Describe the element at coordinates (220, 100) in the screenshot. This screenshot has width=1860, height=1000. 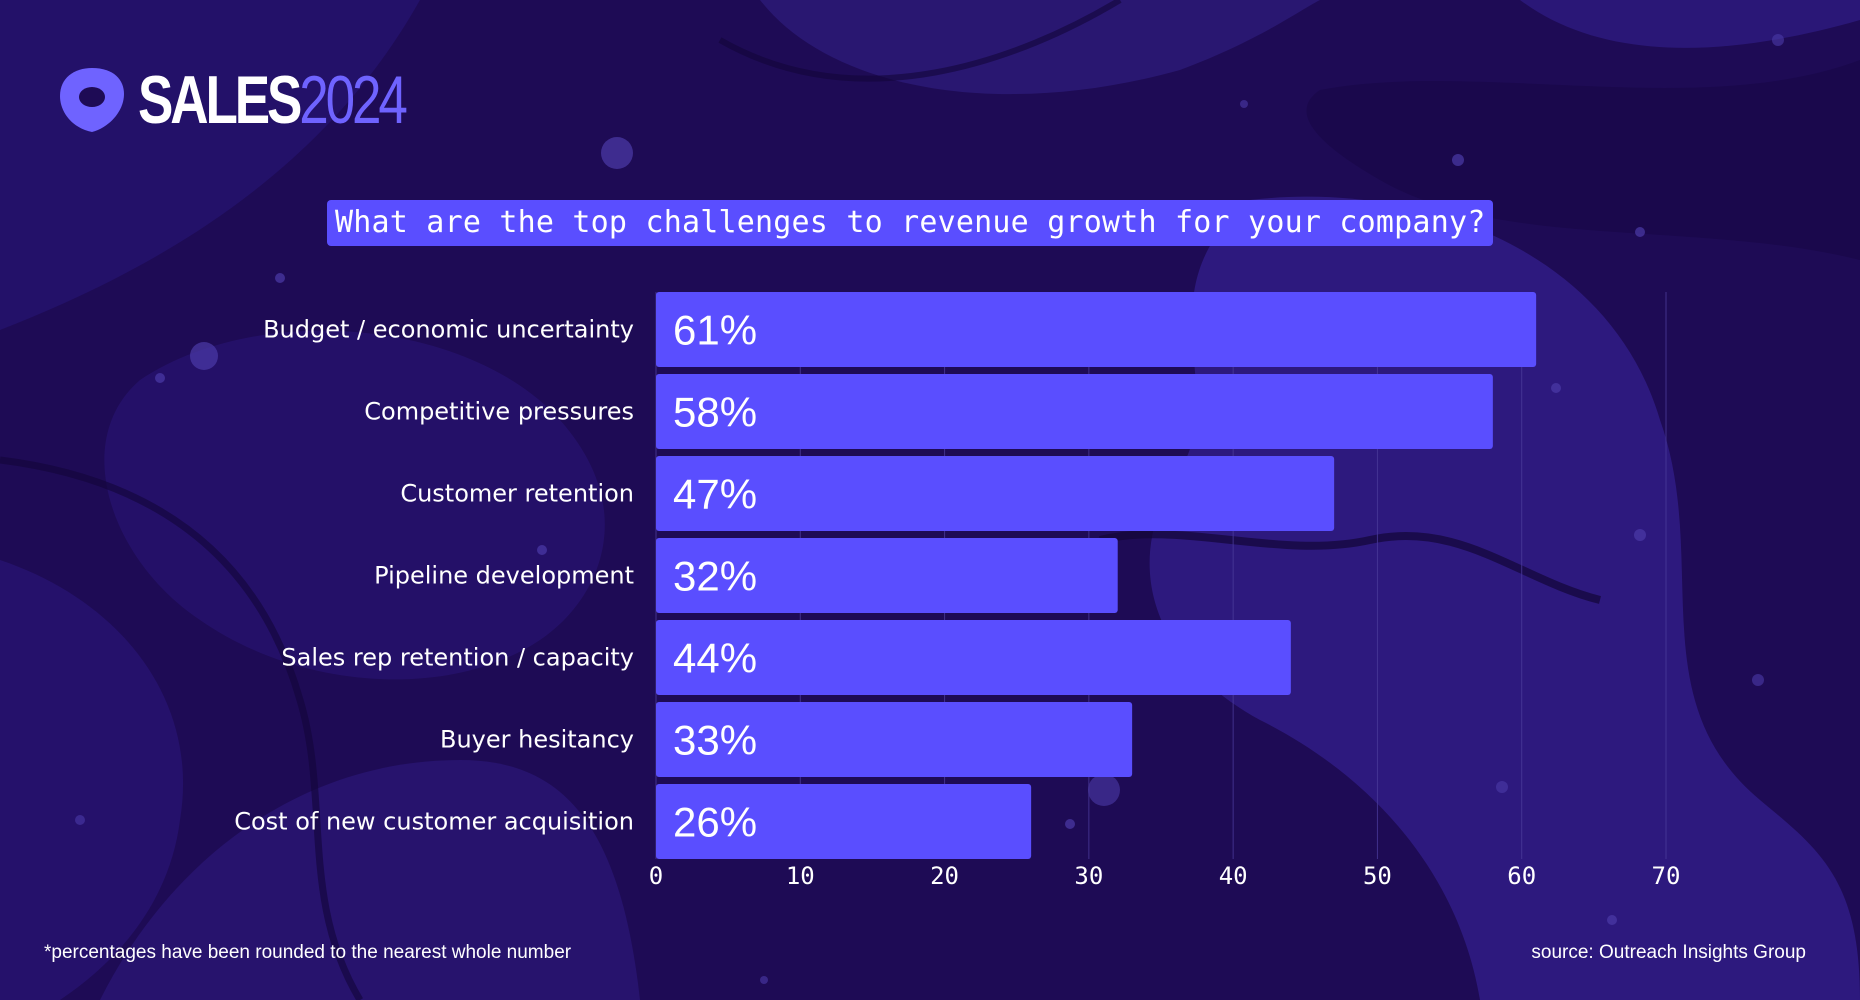
I see `logo-word: SALES` at that location.